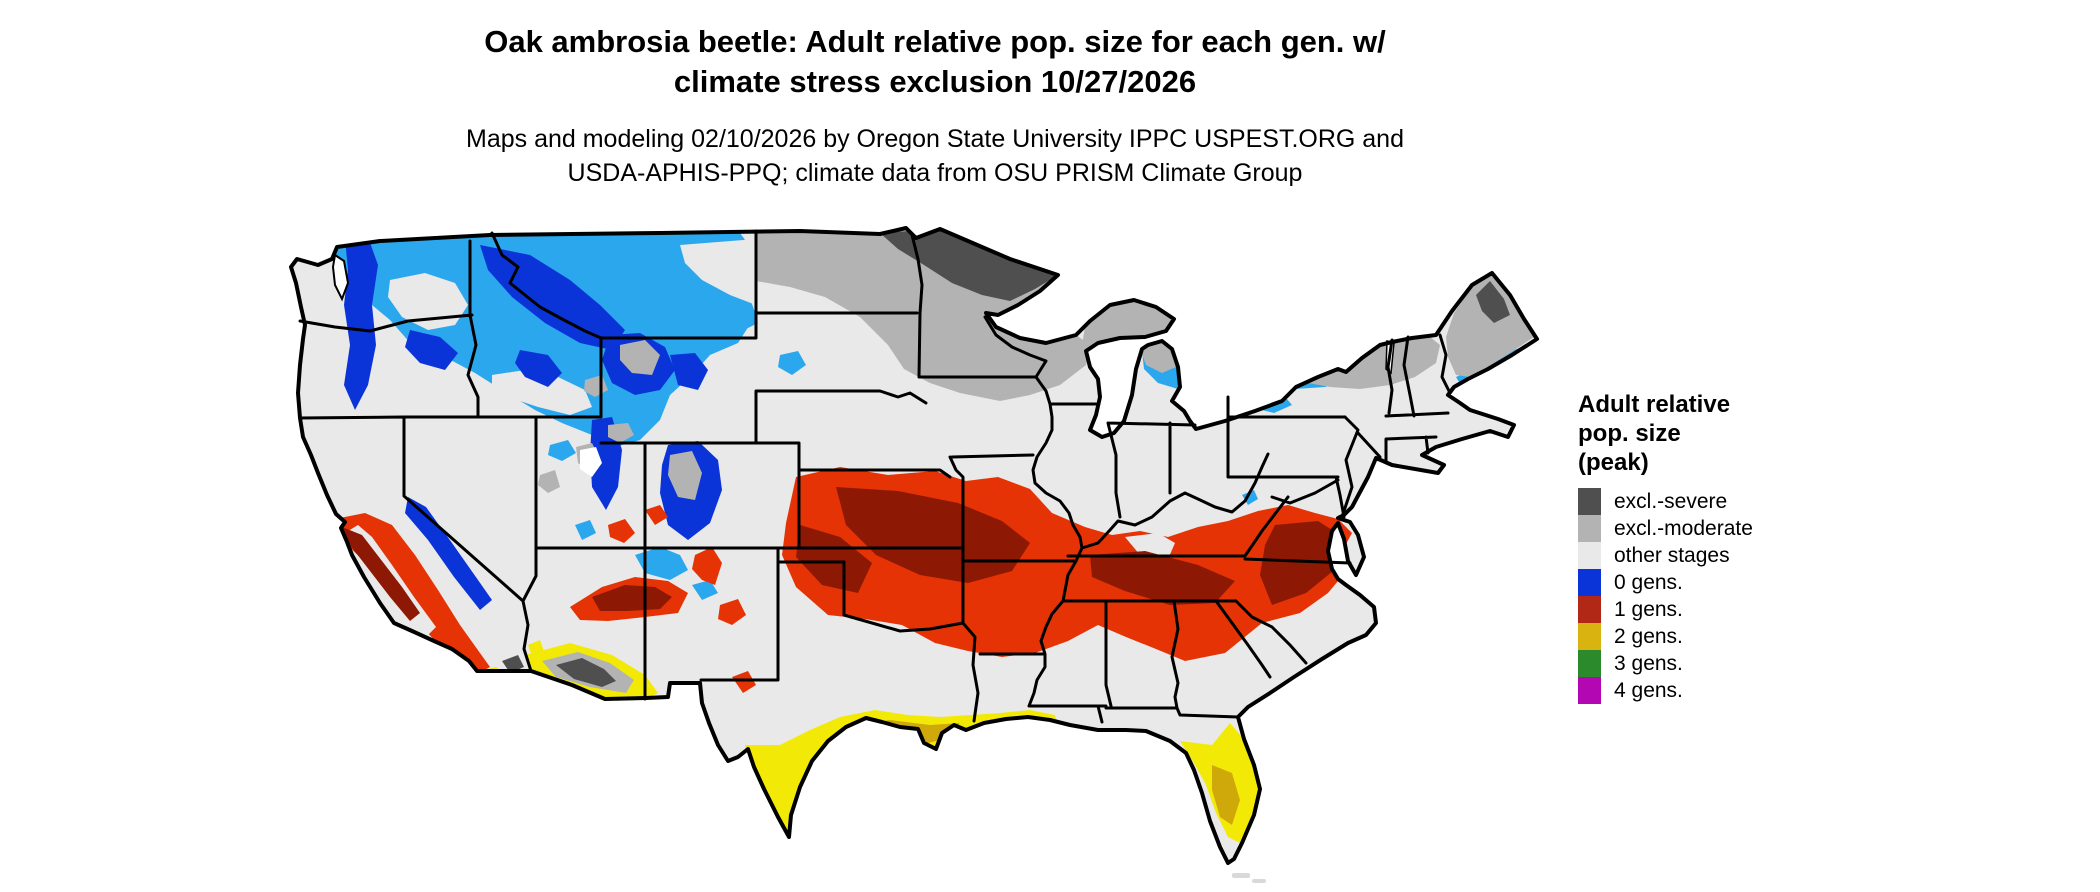 The height and width of the screenshot is (892, 2100). What do you see at coordinates (1683, 528) in the screenshot?
I see `legend-label-excl-moderate: excl.-moderate` at bounding box center [1683, 528].